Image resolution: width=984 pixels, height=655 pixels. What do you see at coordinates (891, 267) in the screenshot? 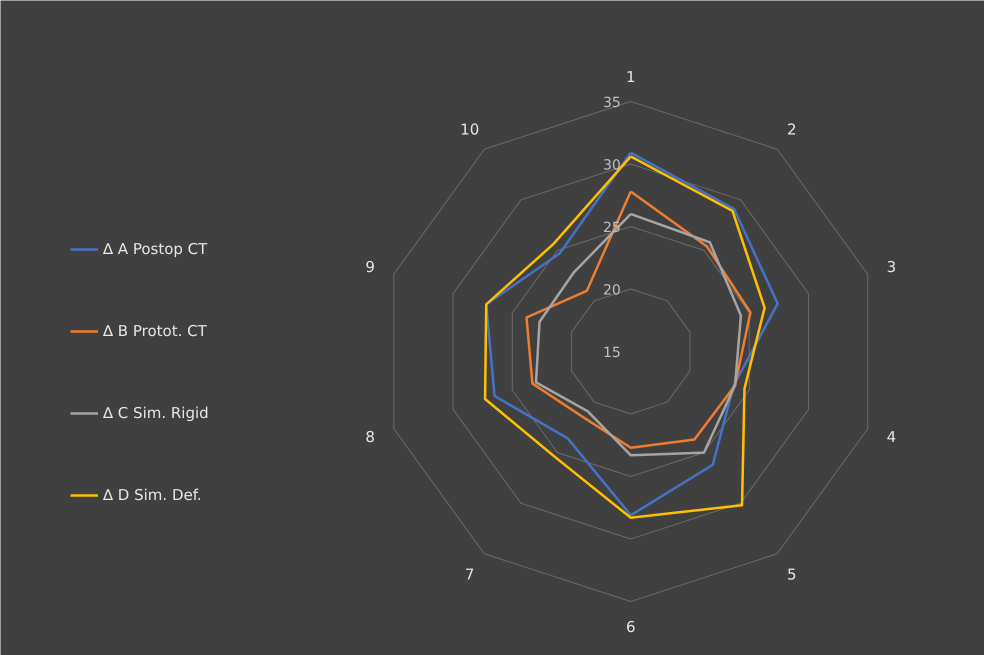
I see `spoke-label: 3` at bounding box center [891, 267].